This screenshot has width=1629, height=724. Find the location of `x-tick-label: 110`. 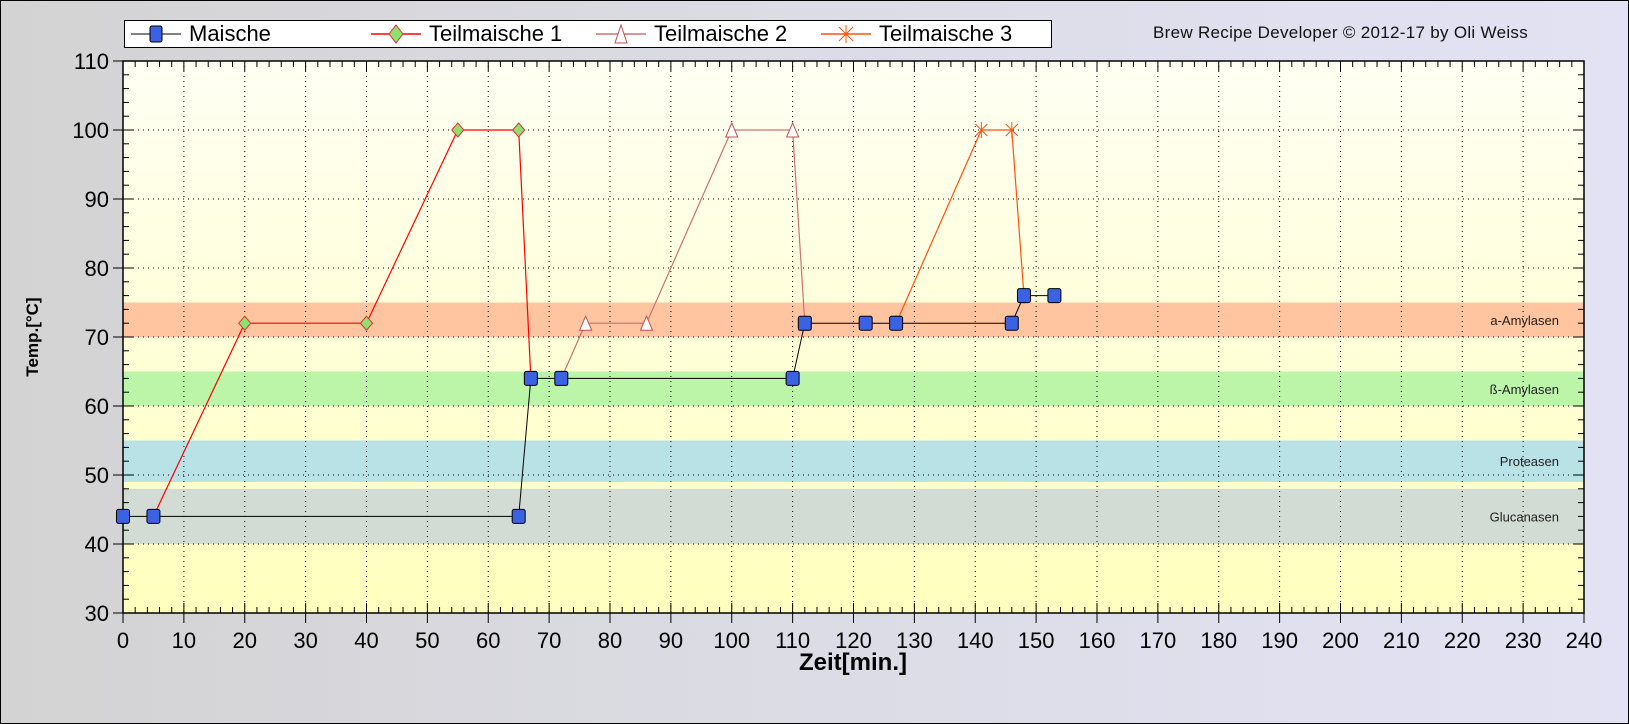

x-tick-label: 110 is located at coordinates (792, 640).